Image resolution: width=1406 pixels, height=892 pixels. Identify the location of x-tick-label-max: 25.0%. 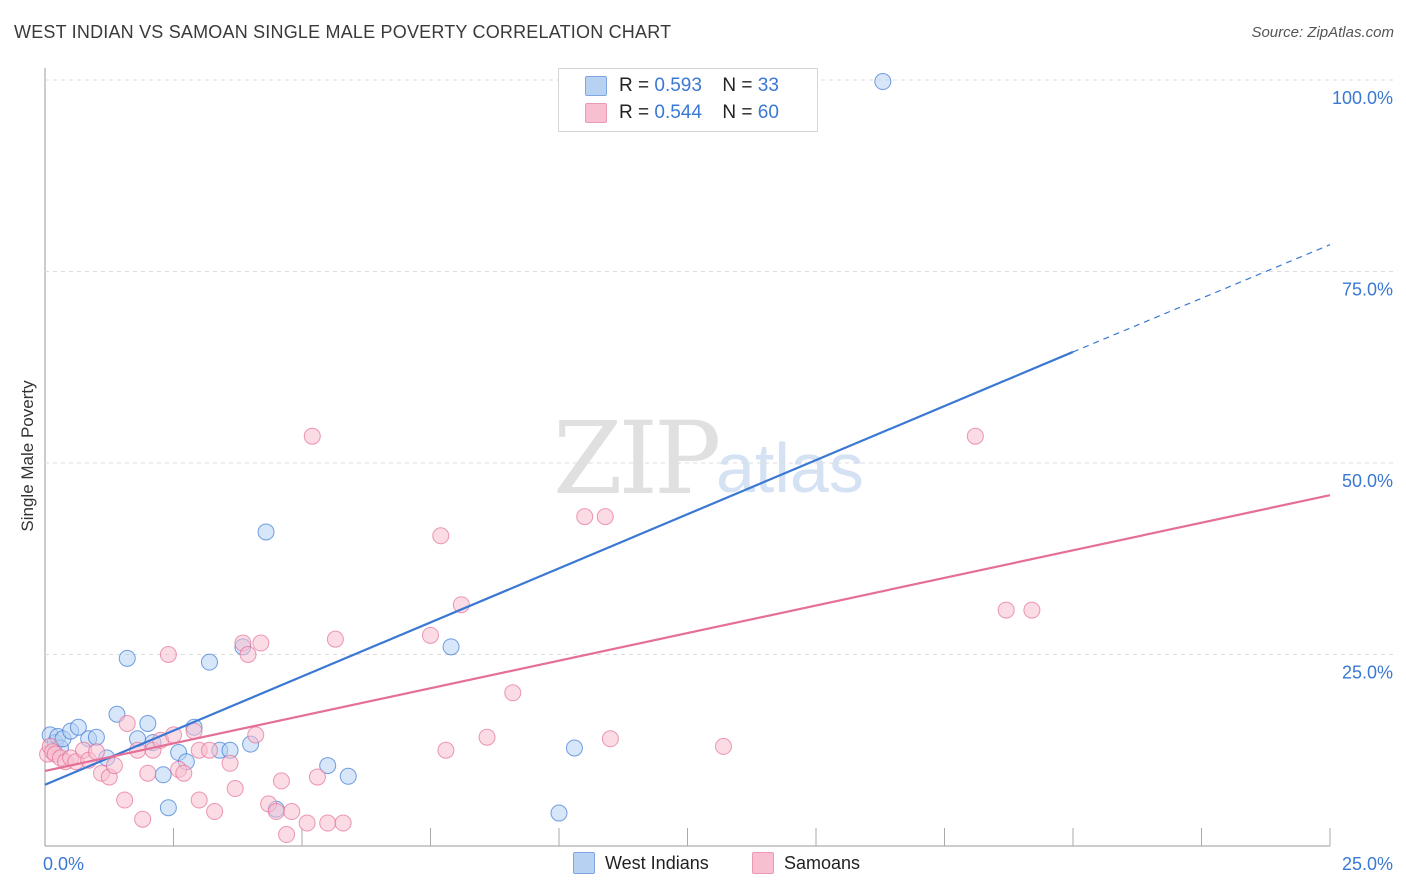
(1367, 864).